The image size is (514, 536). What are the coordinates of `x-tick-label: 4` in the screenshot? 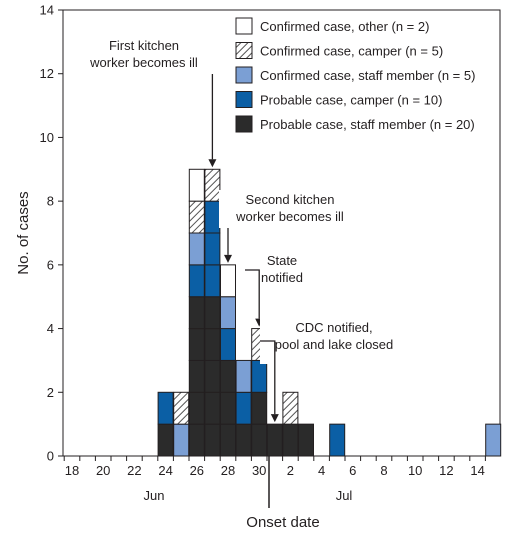 It's located at (321, 470).